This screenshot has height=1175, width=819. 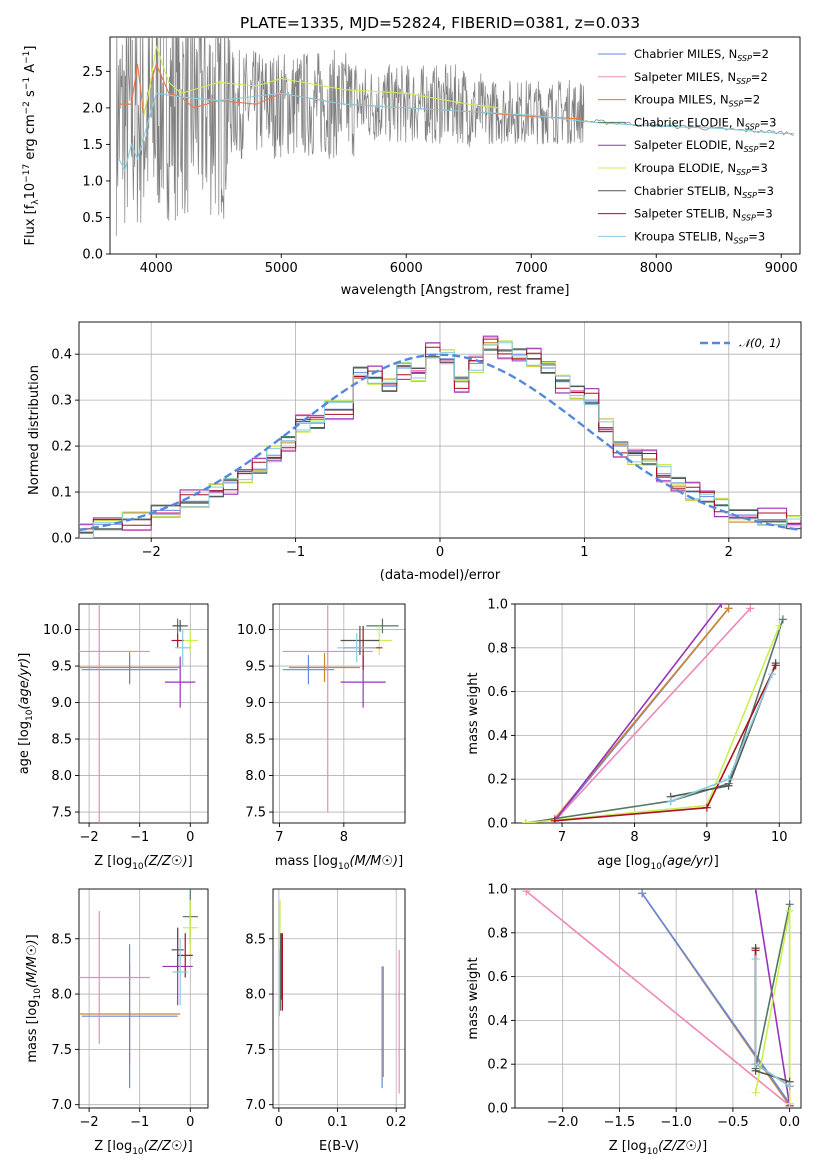 What do you see at coordinates (92, 108) in the screenshot?
I see `y-tick-label: 2.0` at bounding box center [92, 108].